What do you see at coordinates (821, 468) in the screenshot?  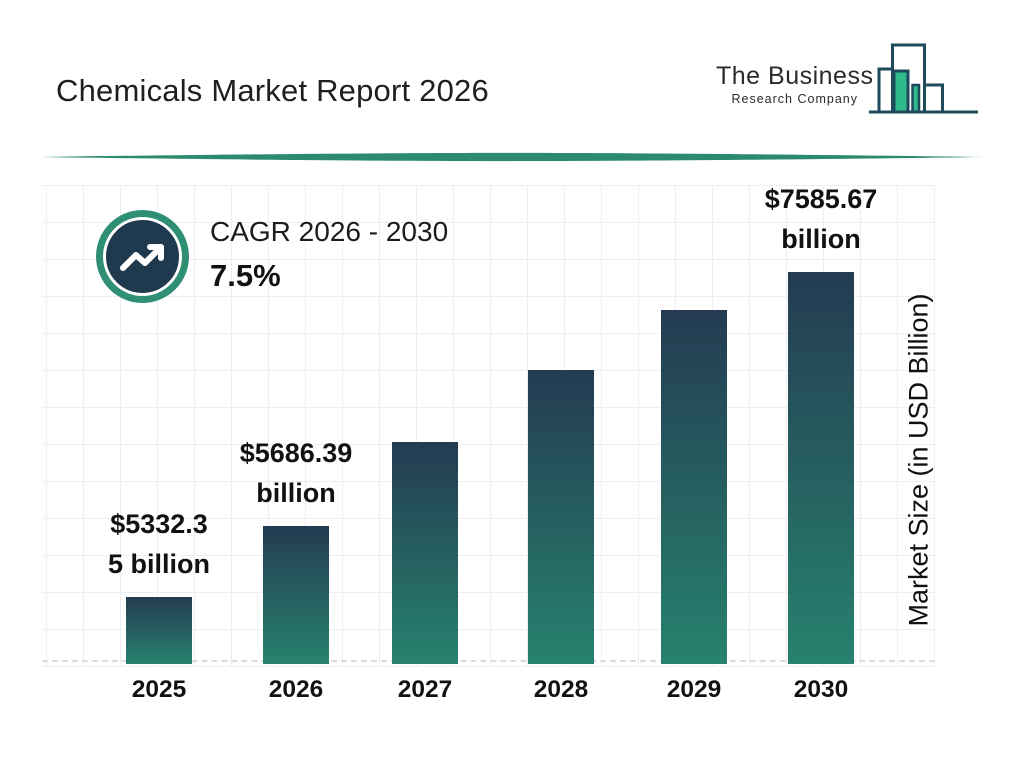 I see `bar-2030` at bounding box center [821, 468].